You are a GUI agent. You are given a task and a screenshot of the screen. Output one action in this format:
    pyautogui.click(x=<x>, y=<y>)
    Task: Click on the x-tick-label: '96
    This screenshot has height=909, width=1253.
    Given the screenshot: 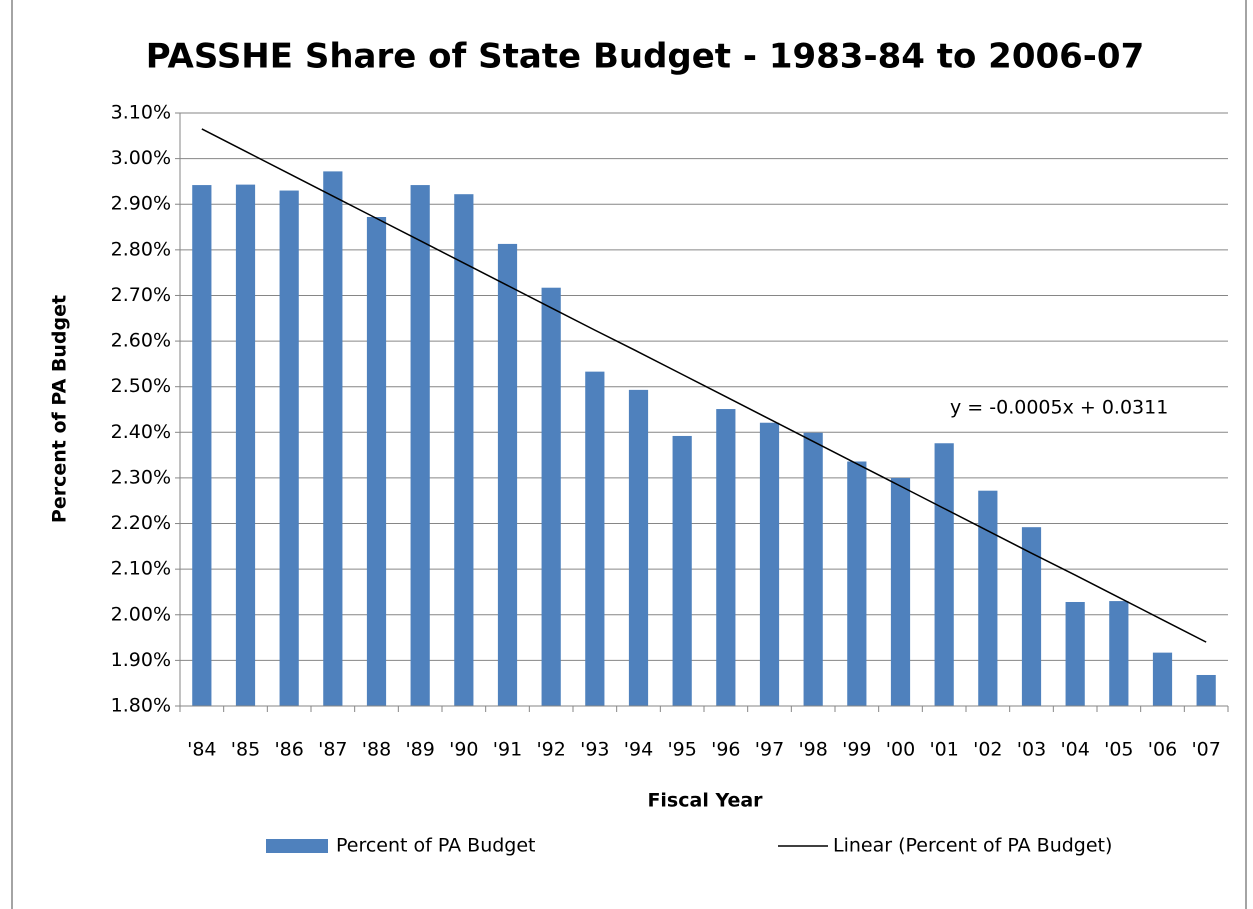 What is the action you would take?
    pyautogui.click(x=725, y=750)
    